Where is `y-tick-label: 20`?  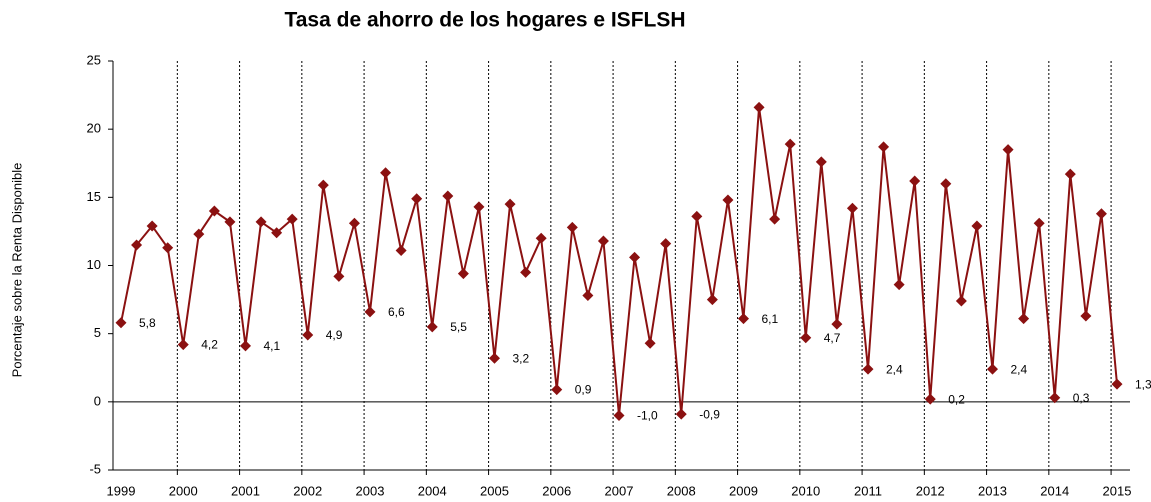 y-tick-label: 20 is located at coordinates (94, 128).